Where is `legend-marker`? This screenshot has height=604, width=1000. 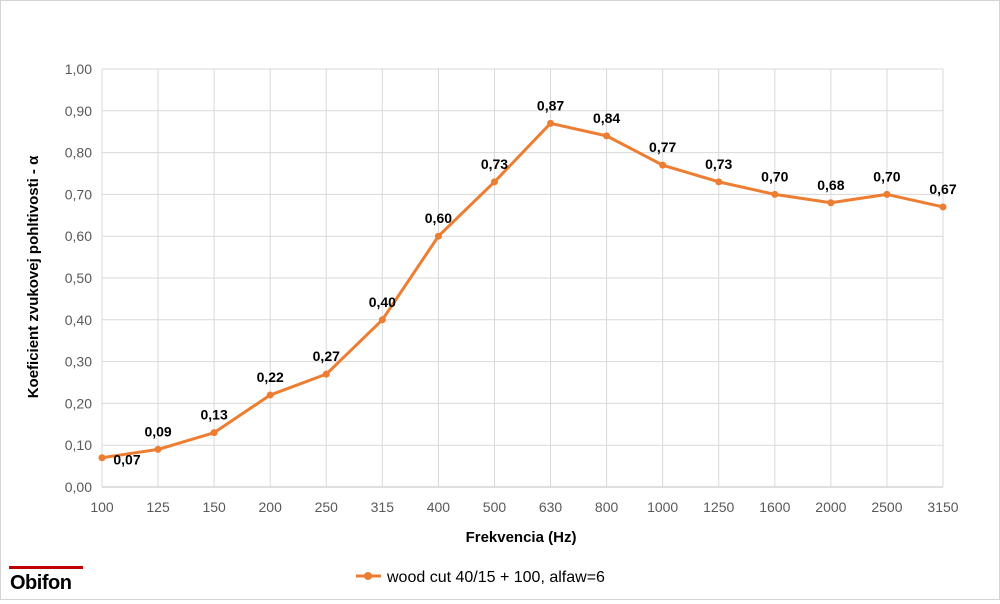
legend-marker is located at coordinates (368, 576).